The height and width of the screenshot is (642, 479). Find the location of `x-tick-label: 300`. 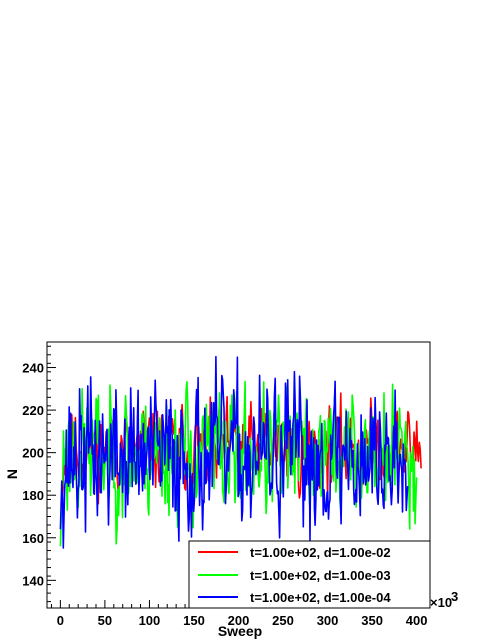

x-tick-label: 300 is located at coordinates (328, 620).